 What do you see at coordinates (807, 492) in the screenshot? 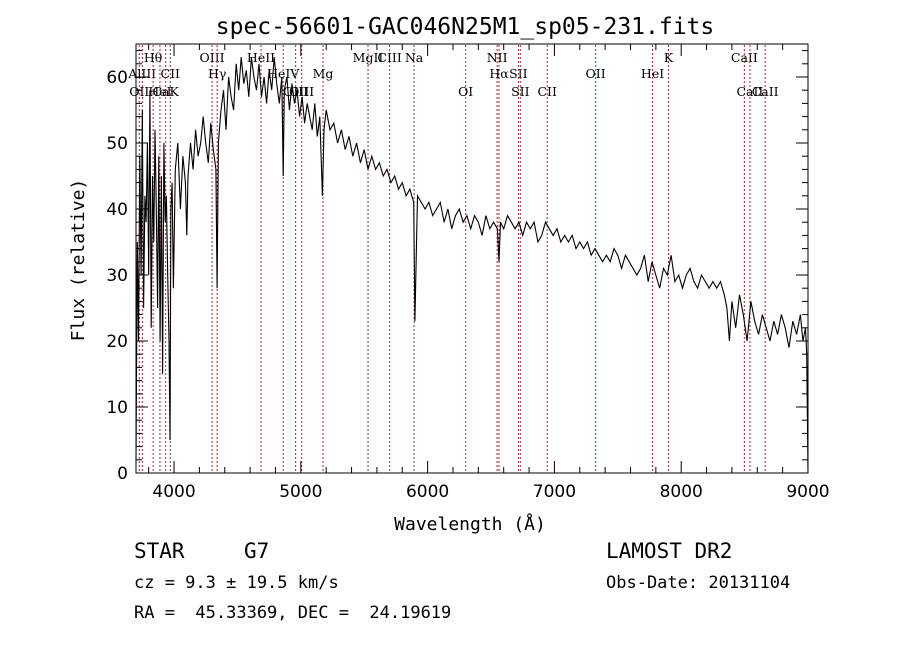
I see `x-tick-label: 9000` at bounding box center [807, 492].